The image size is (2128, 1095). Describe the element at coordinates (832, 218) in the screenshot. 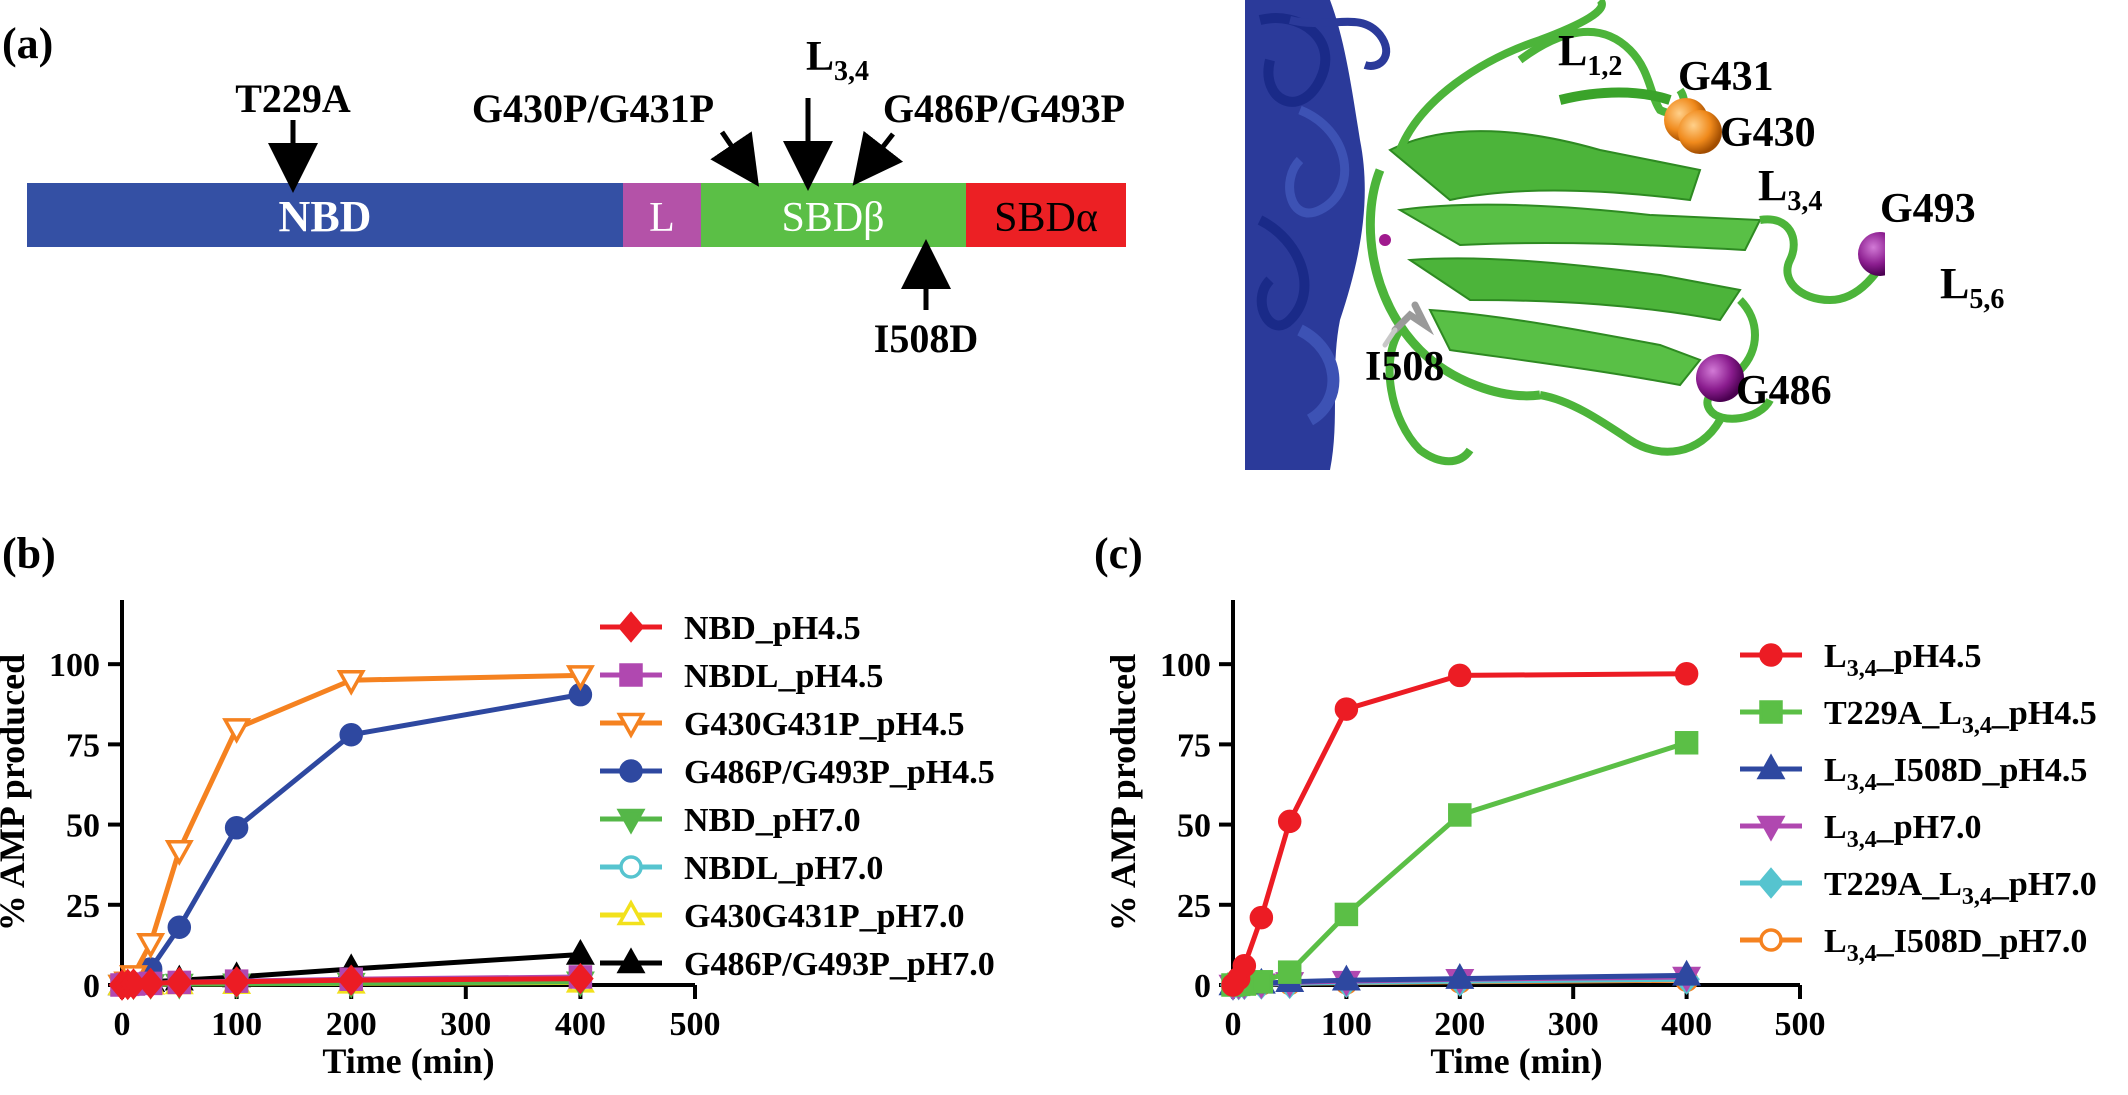

I see `domain-sbd-beta-label: SBDβ` at that location.